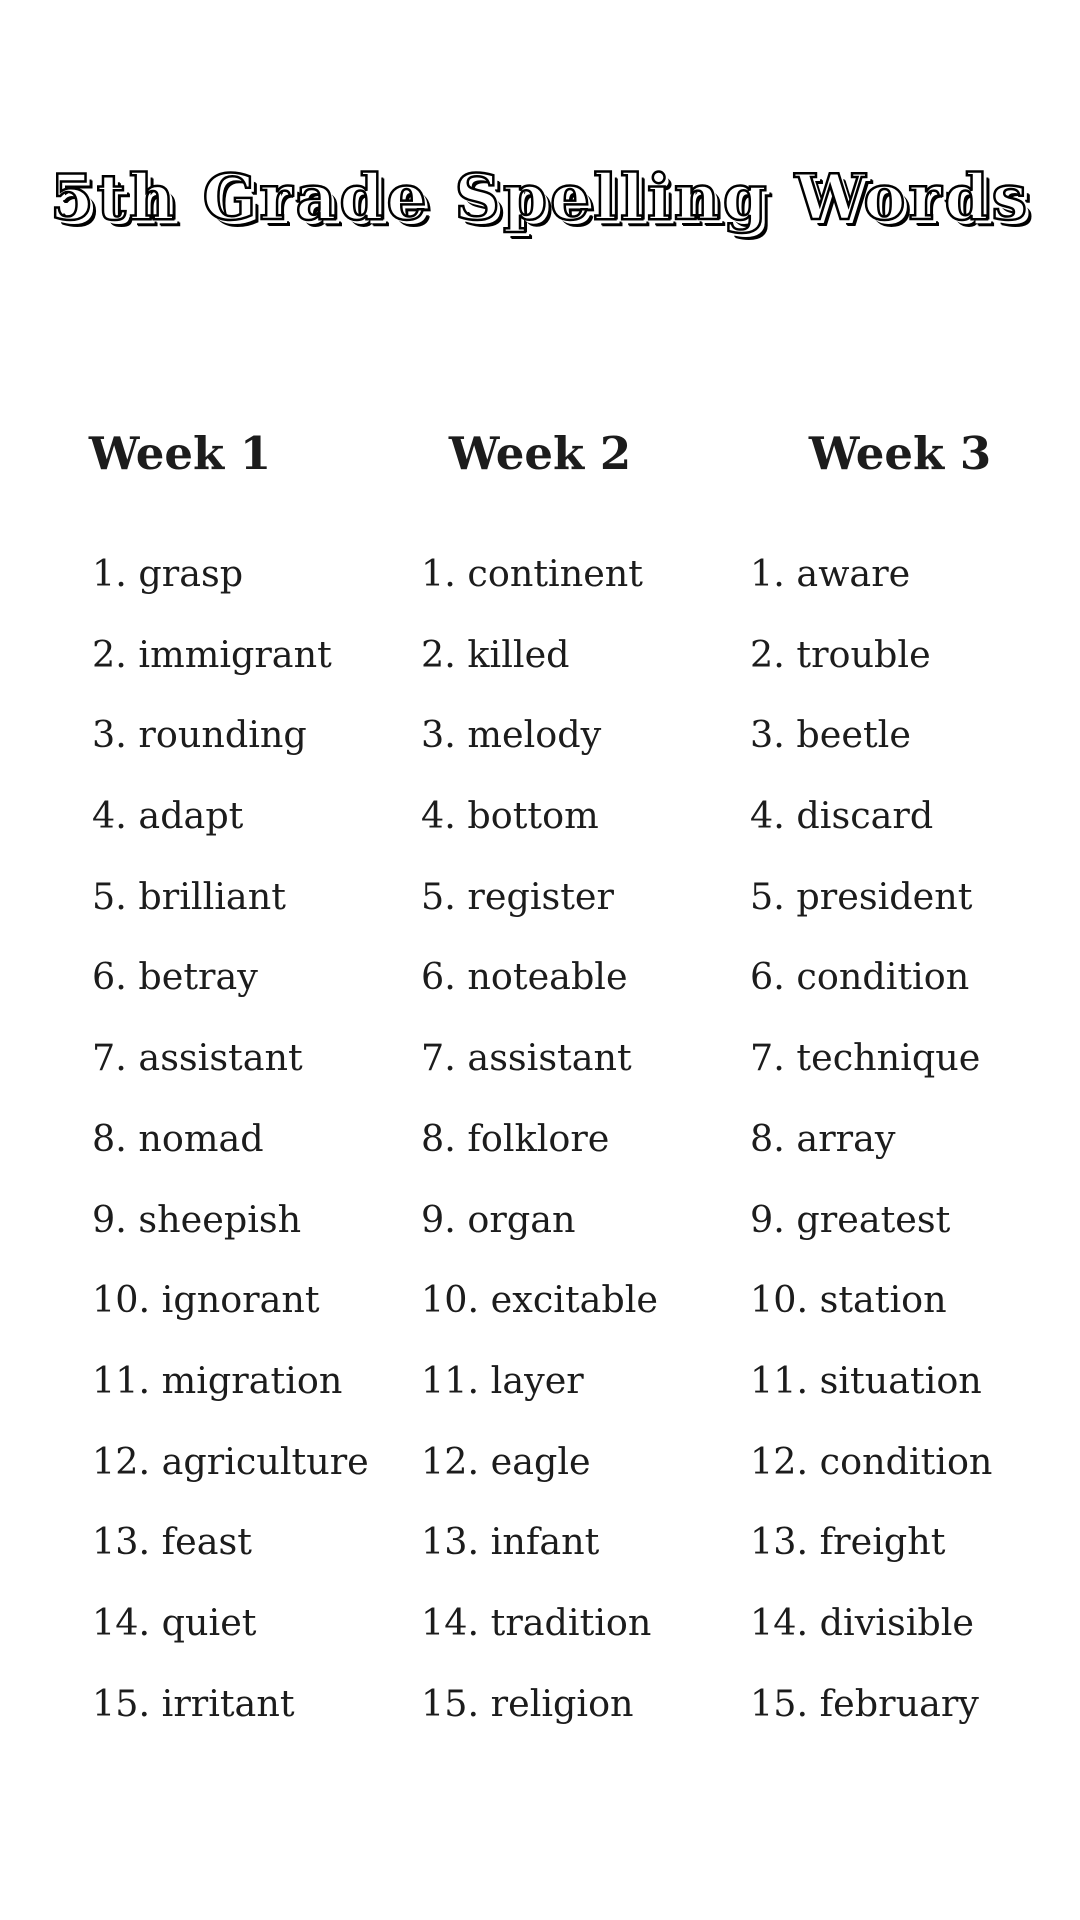  I want to click on word-item: 5. president, so click(861, 896).